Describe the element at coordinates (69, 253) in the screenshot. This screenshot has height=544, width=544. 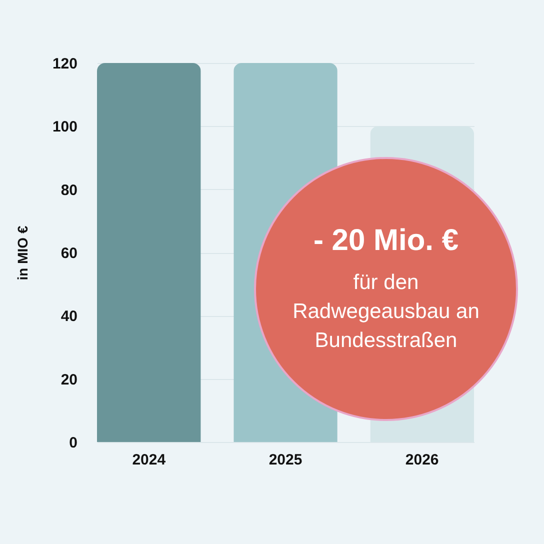
I see `y-tick-label: 60` at that location.